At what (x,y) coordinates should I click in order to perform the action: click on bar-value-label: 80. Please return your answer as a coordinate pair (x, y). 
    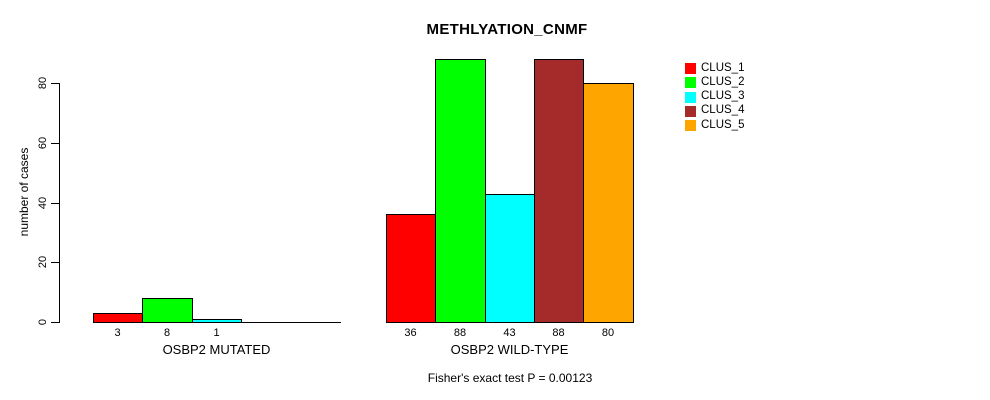
    Looking at the image, I should click on (608, 333).